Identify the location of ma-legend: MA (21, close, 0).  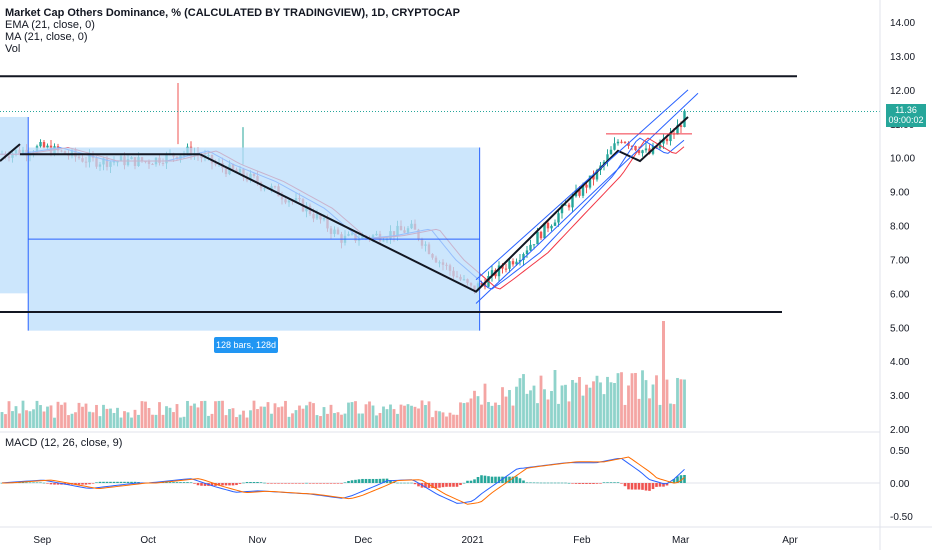
(46, 37).